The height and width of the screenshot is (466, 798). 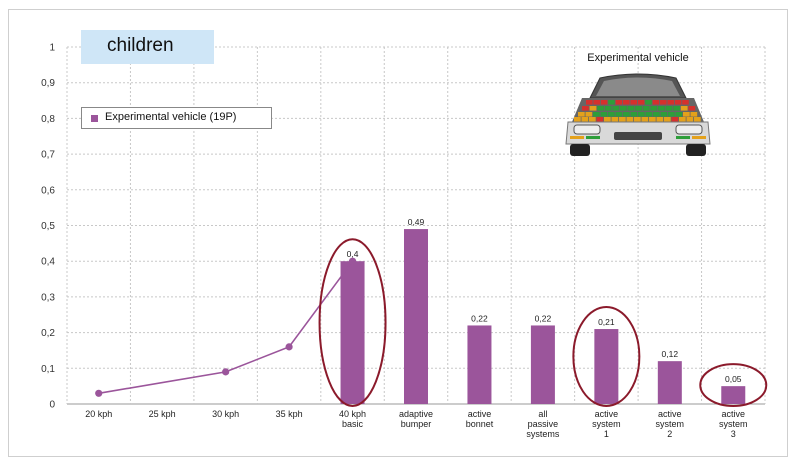 I want to click on y-tick-label: 0,1, so click(x=48, y=369).